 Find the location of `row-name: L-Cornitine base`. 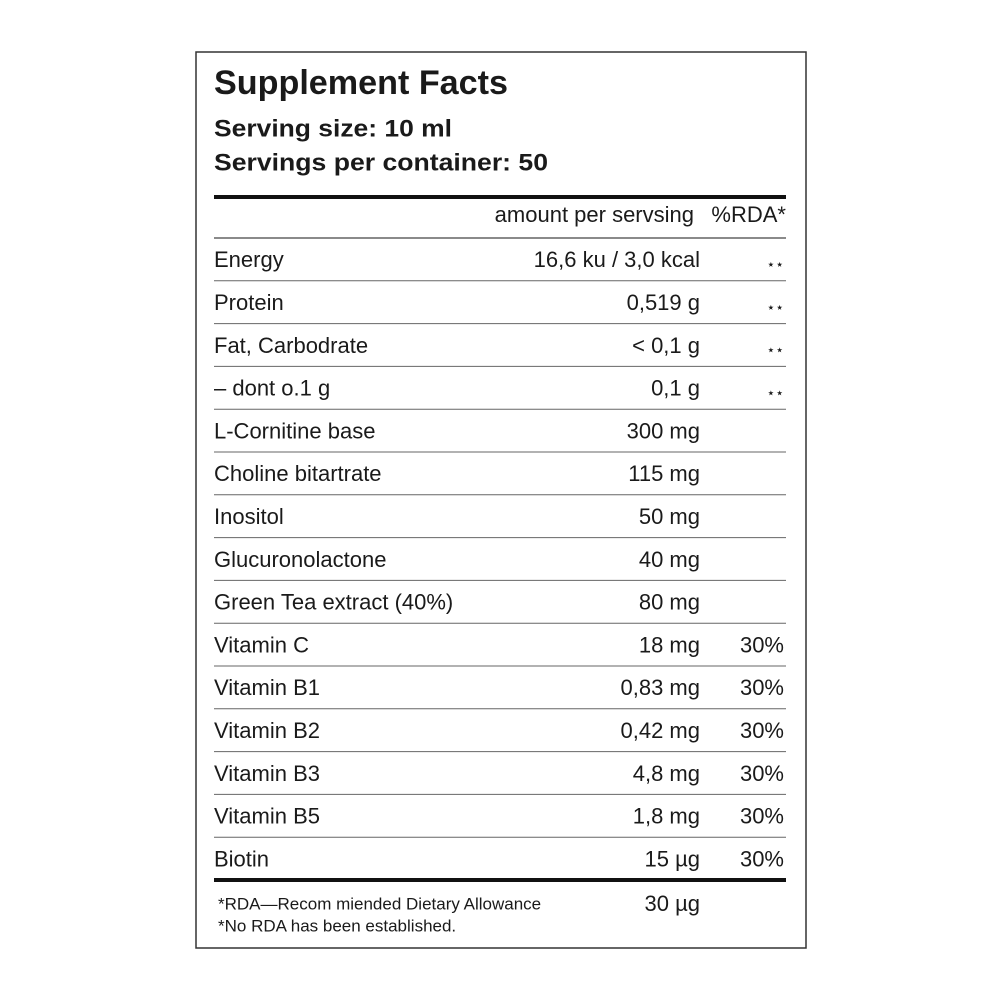

row-name: L-Cornitine base is located at coordinates (294, 430).